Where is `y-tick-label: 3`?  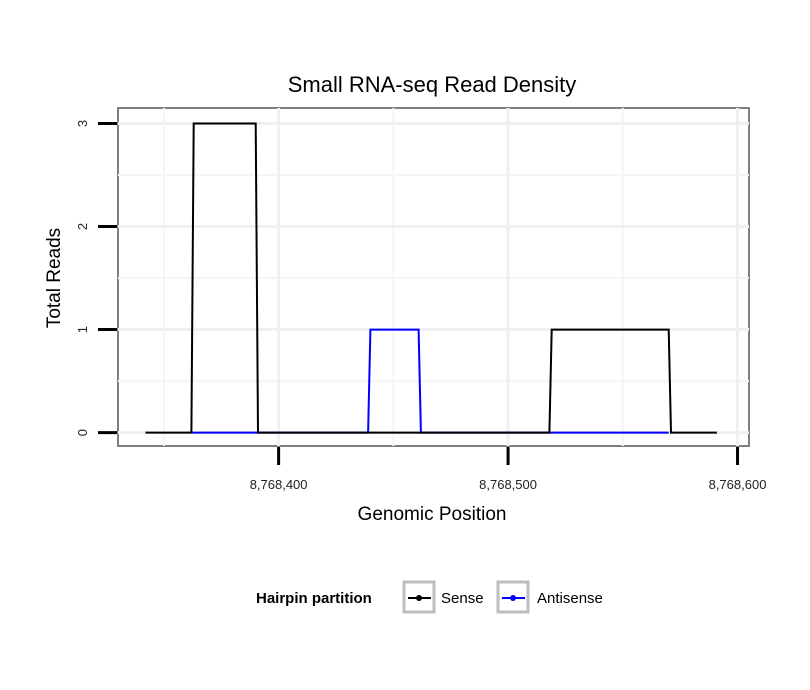
y-tick-label: 3 is located at coordinates (82, 123).